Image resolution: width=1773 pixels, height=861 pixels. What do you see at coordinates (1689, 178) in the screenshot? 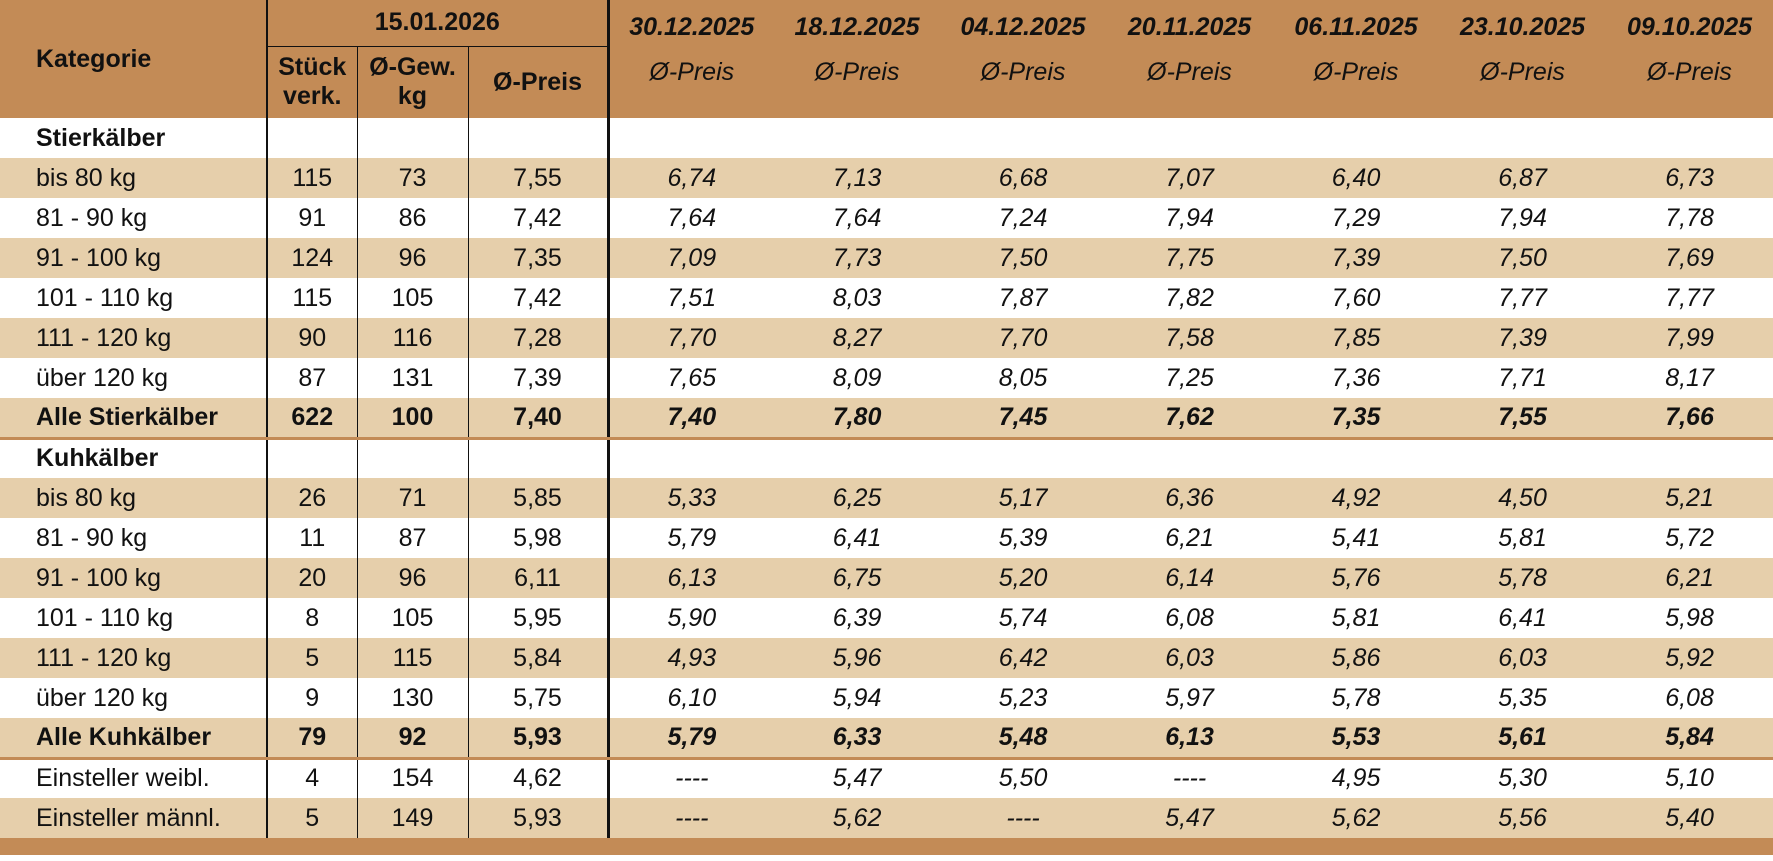
I see `cell: 6,73` at bounding box center [1689, 178].